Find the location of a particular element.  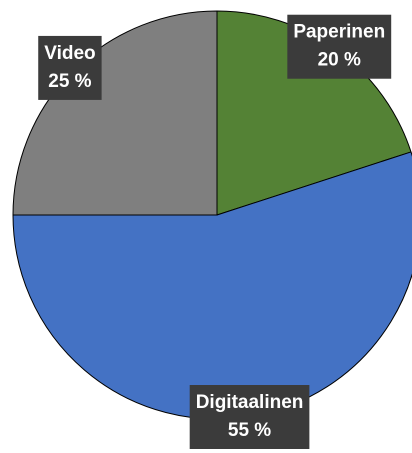

data-label: Paperinen 20 % is located at coordinates (339, 46).